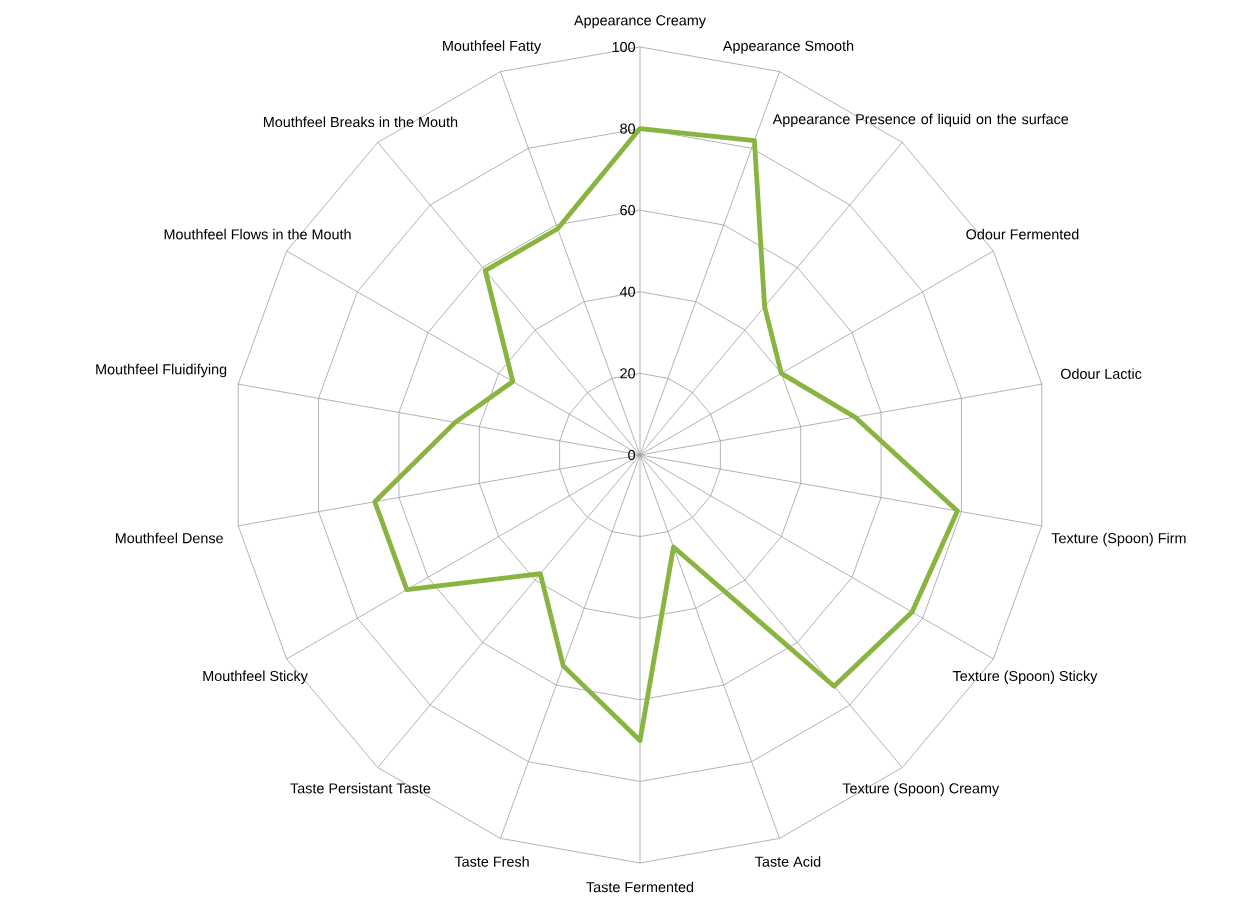 This screenshot has height=899, width=1249. Describe the element at coordinates (628, 128) in the screenshot. I see `y-tick-label: 80` at that location.